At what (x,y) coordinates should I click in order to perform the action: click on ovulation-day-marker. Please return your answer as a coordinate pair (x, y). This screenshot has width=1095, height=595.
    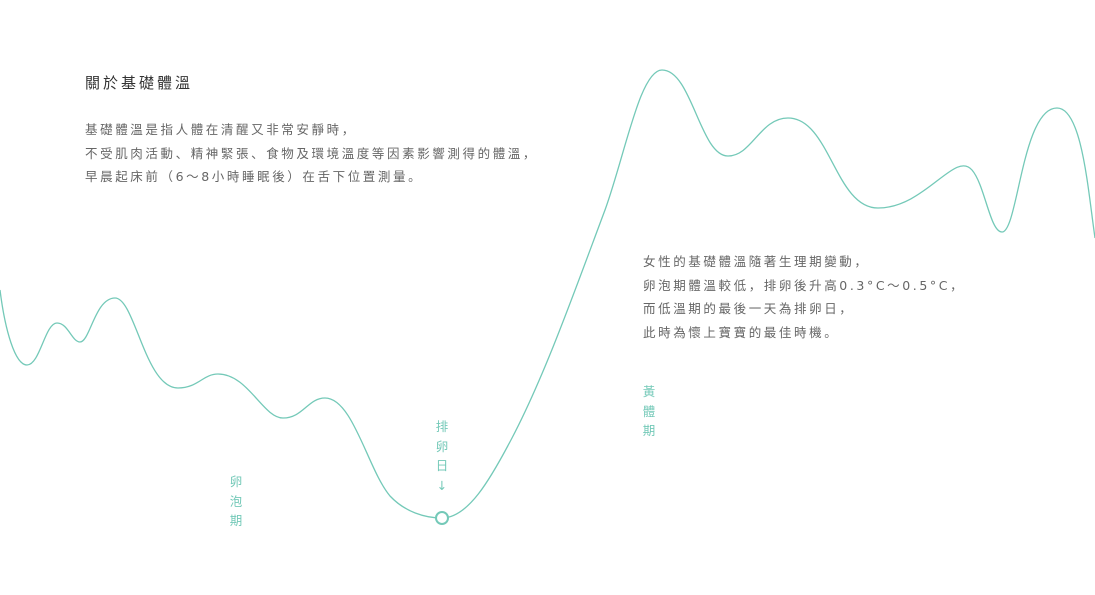
    Looking at the image, I should click on (442, 518).